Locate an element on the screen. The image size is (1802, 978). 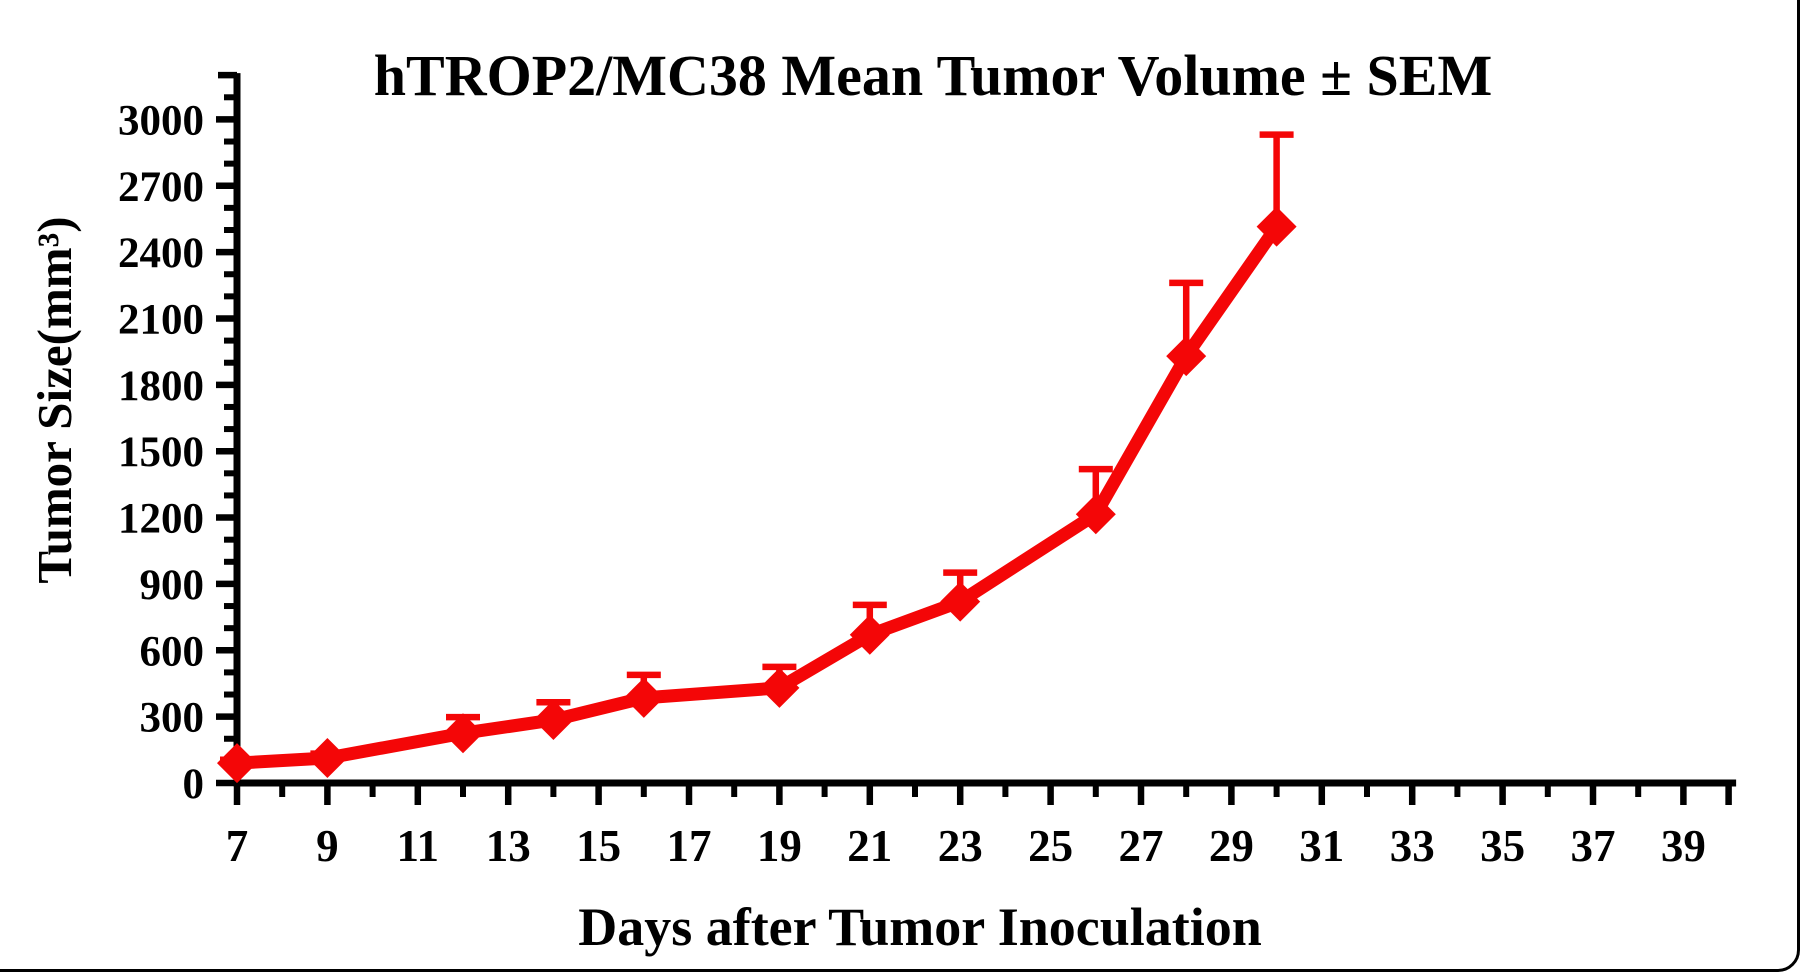
y-tick-label: 600 is located at coordinates (172, 651).